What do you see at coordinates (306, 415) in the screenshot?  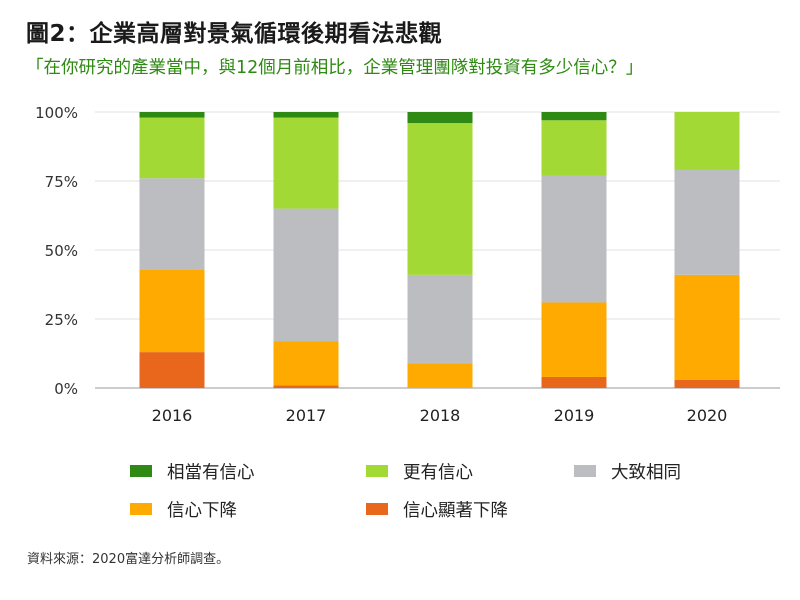 I see `x-tick-label: 2017` at bounding box center [306, 415].